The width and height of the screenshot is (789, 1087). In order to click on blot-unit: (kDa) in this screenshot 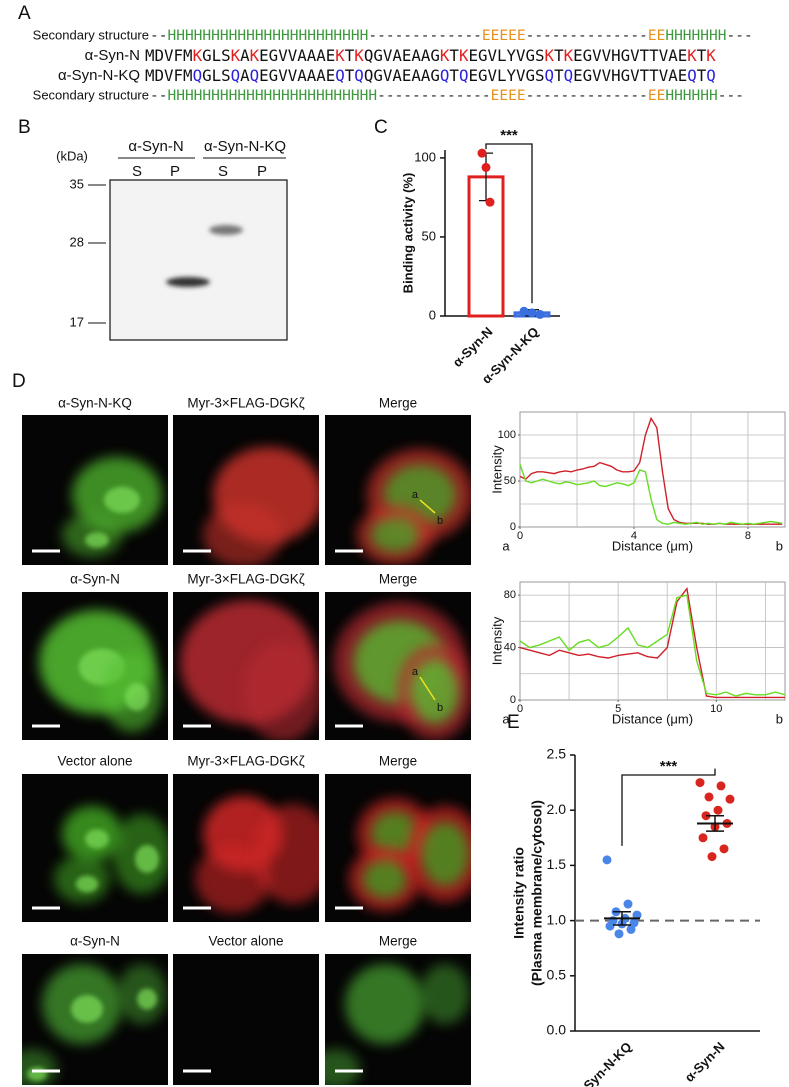, I will do `click(72, 155)`.